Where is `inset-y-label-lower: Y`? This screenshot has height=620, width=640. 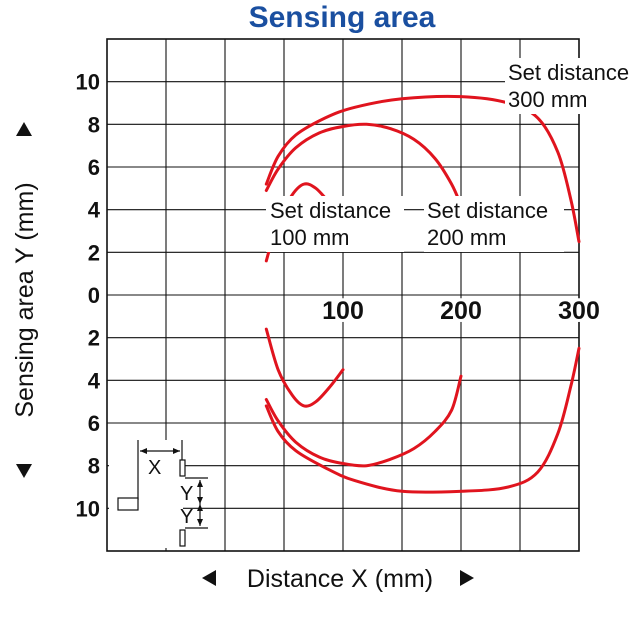 inset-y-label-lower: Y is located at coordinates (186, 517).